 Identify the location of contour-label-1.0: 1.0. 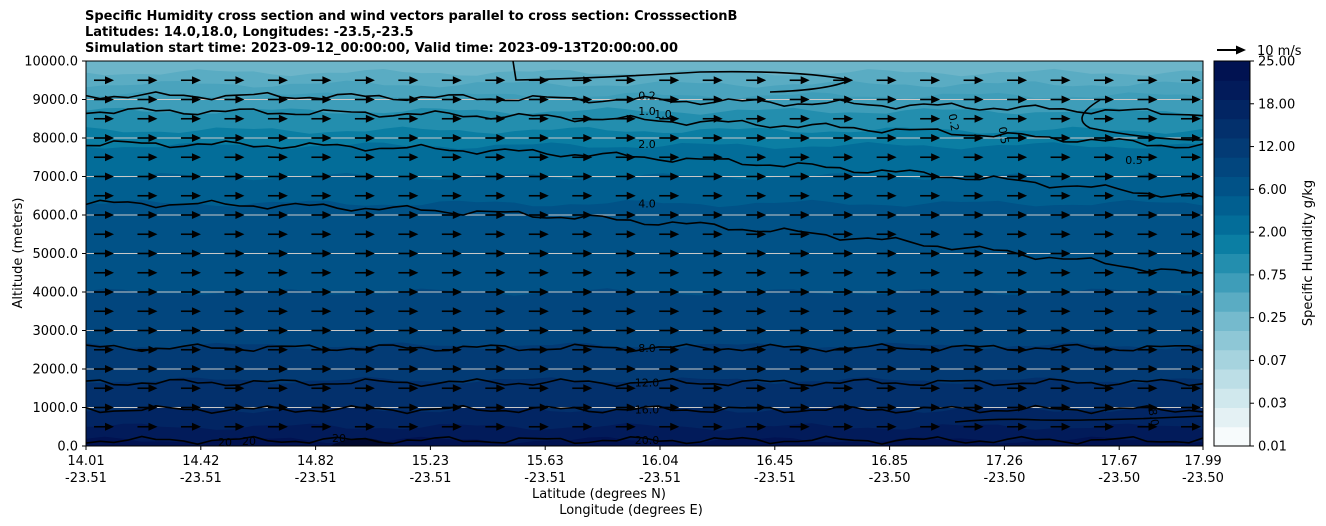
(647, 111).